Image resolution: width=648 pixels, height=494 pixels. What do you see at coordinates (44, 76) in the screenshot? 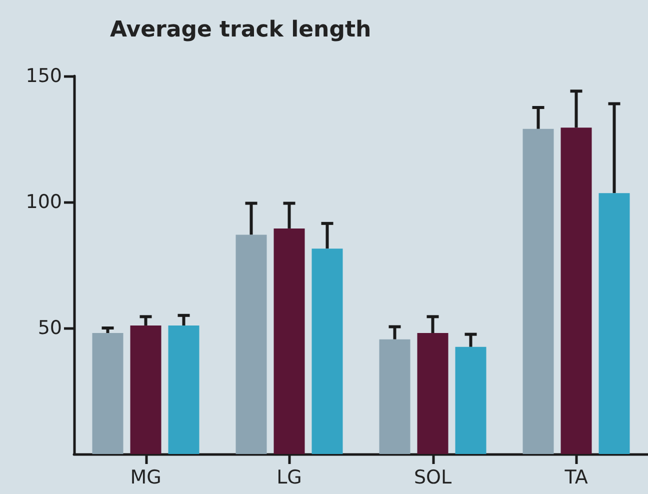
I see `y-tick-label: 150` at bounding box center [44, 76].